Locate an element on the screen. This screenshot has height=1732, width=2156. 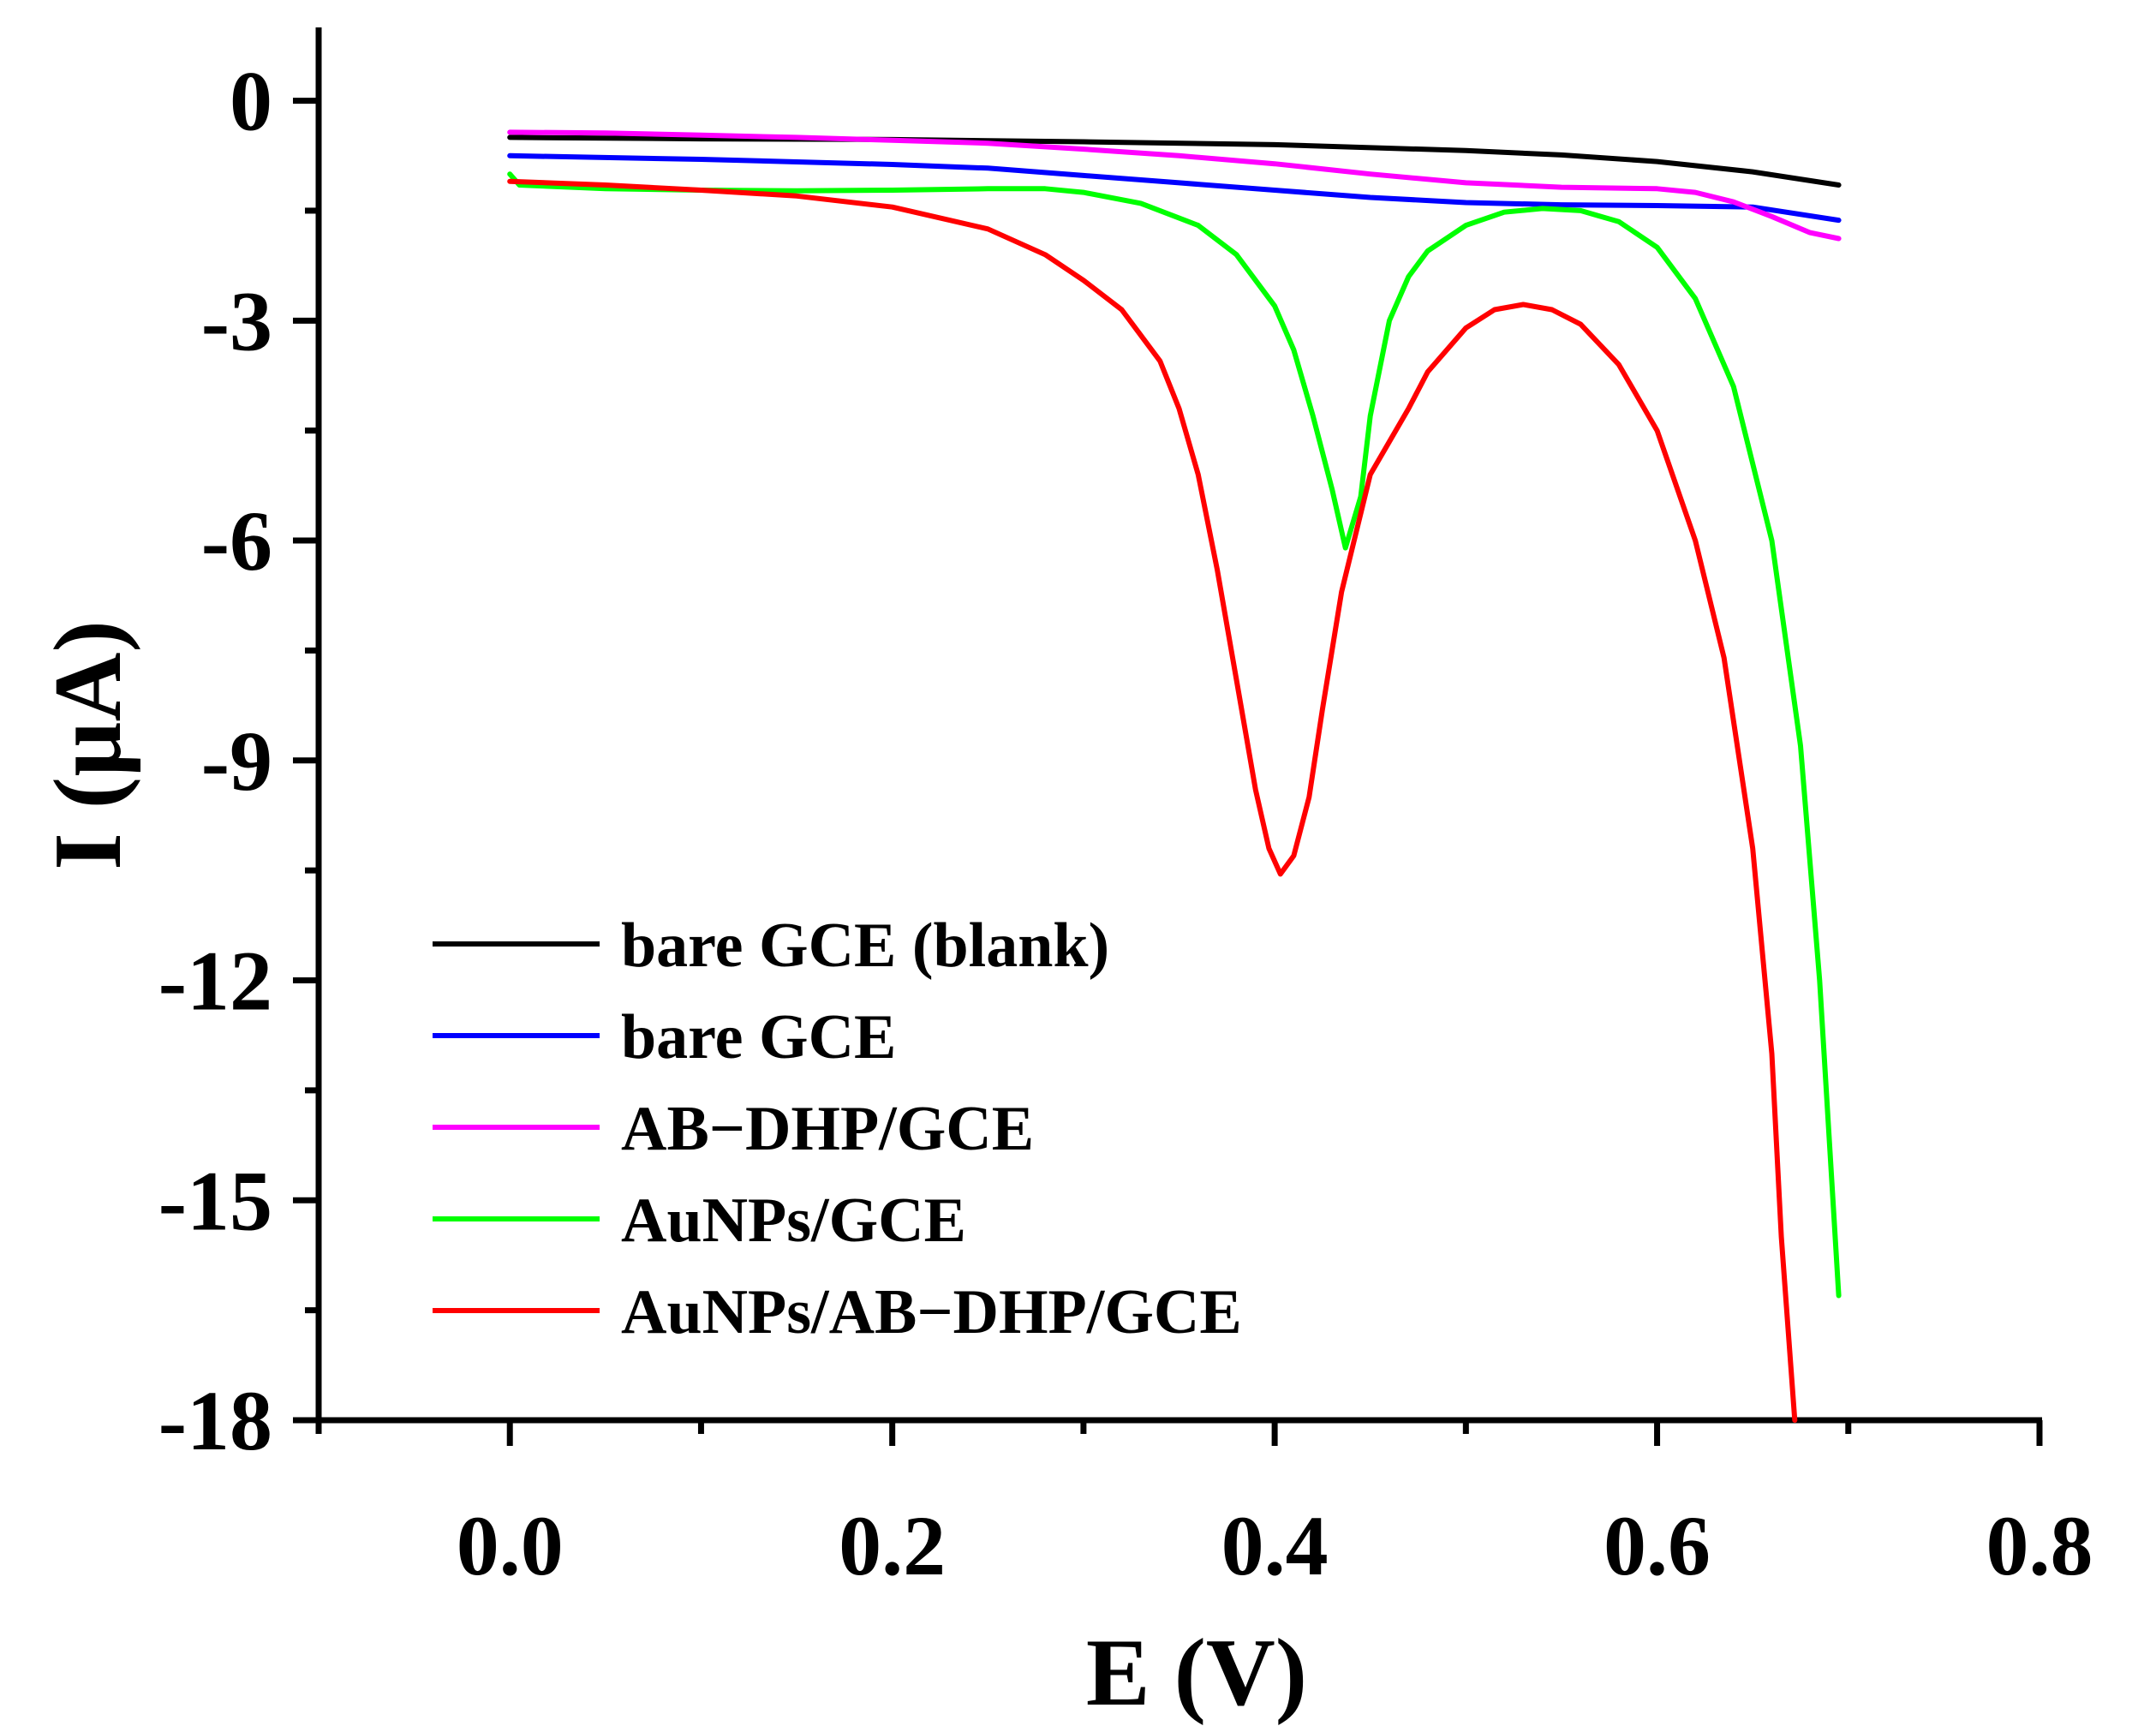
y-axis-title: I (µA) is located at coordinates (88, 745).